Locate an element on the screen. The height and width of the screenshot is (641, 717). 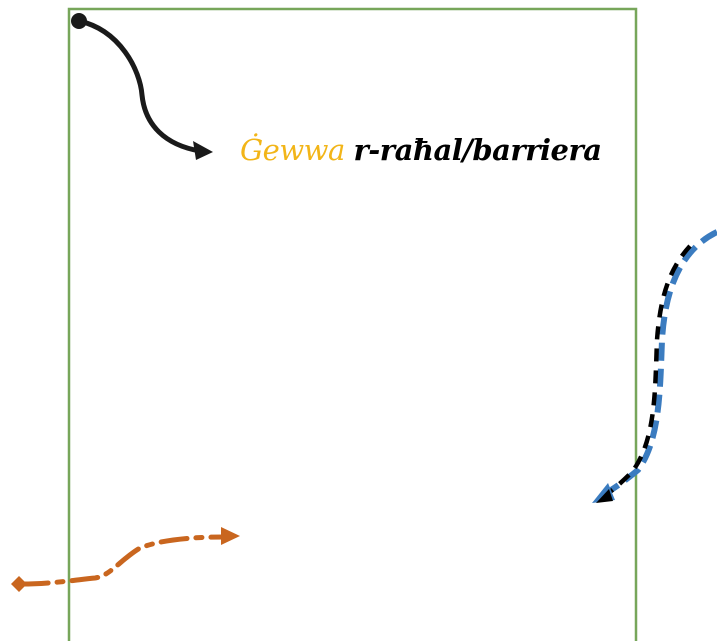
orange-arrow-path is located at coordinates (123, 560).